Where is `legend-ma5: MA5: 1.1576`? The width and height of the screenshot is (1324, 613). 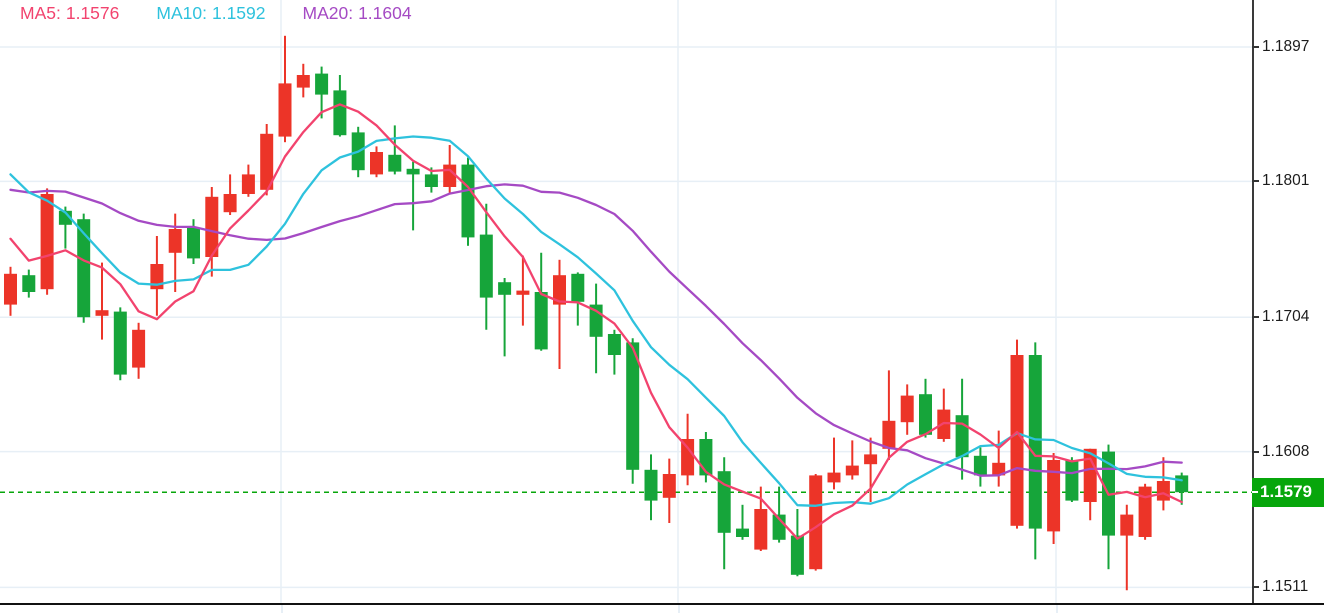 legend-ma5: MA5: 1.1576 is located at coordinates (72, 13).